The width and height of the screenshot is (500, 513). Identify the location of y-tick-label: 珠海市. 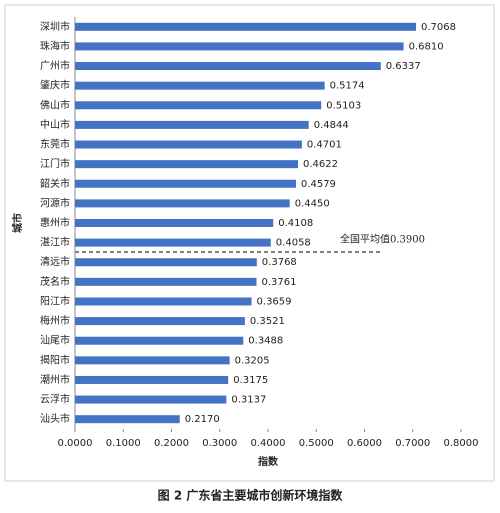
(55, 45).